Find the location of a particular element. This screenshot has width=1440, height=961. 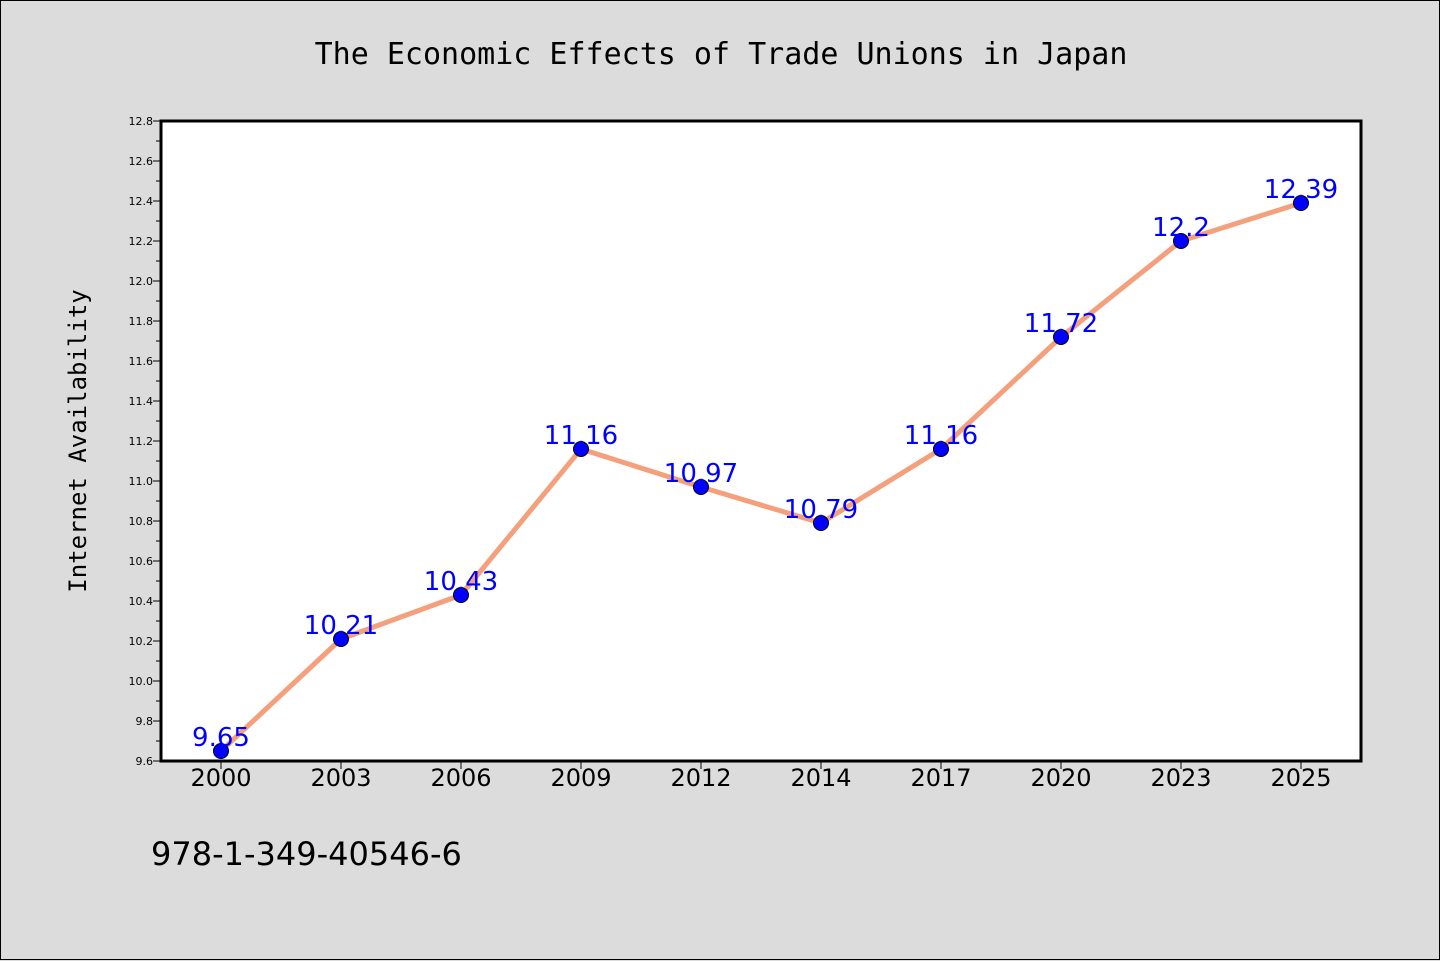

y-tick-label: 12.0 is located at coordinates (141, 281).